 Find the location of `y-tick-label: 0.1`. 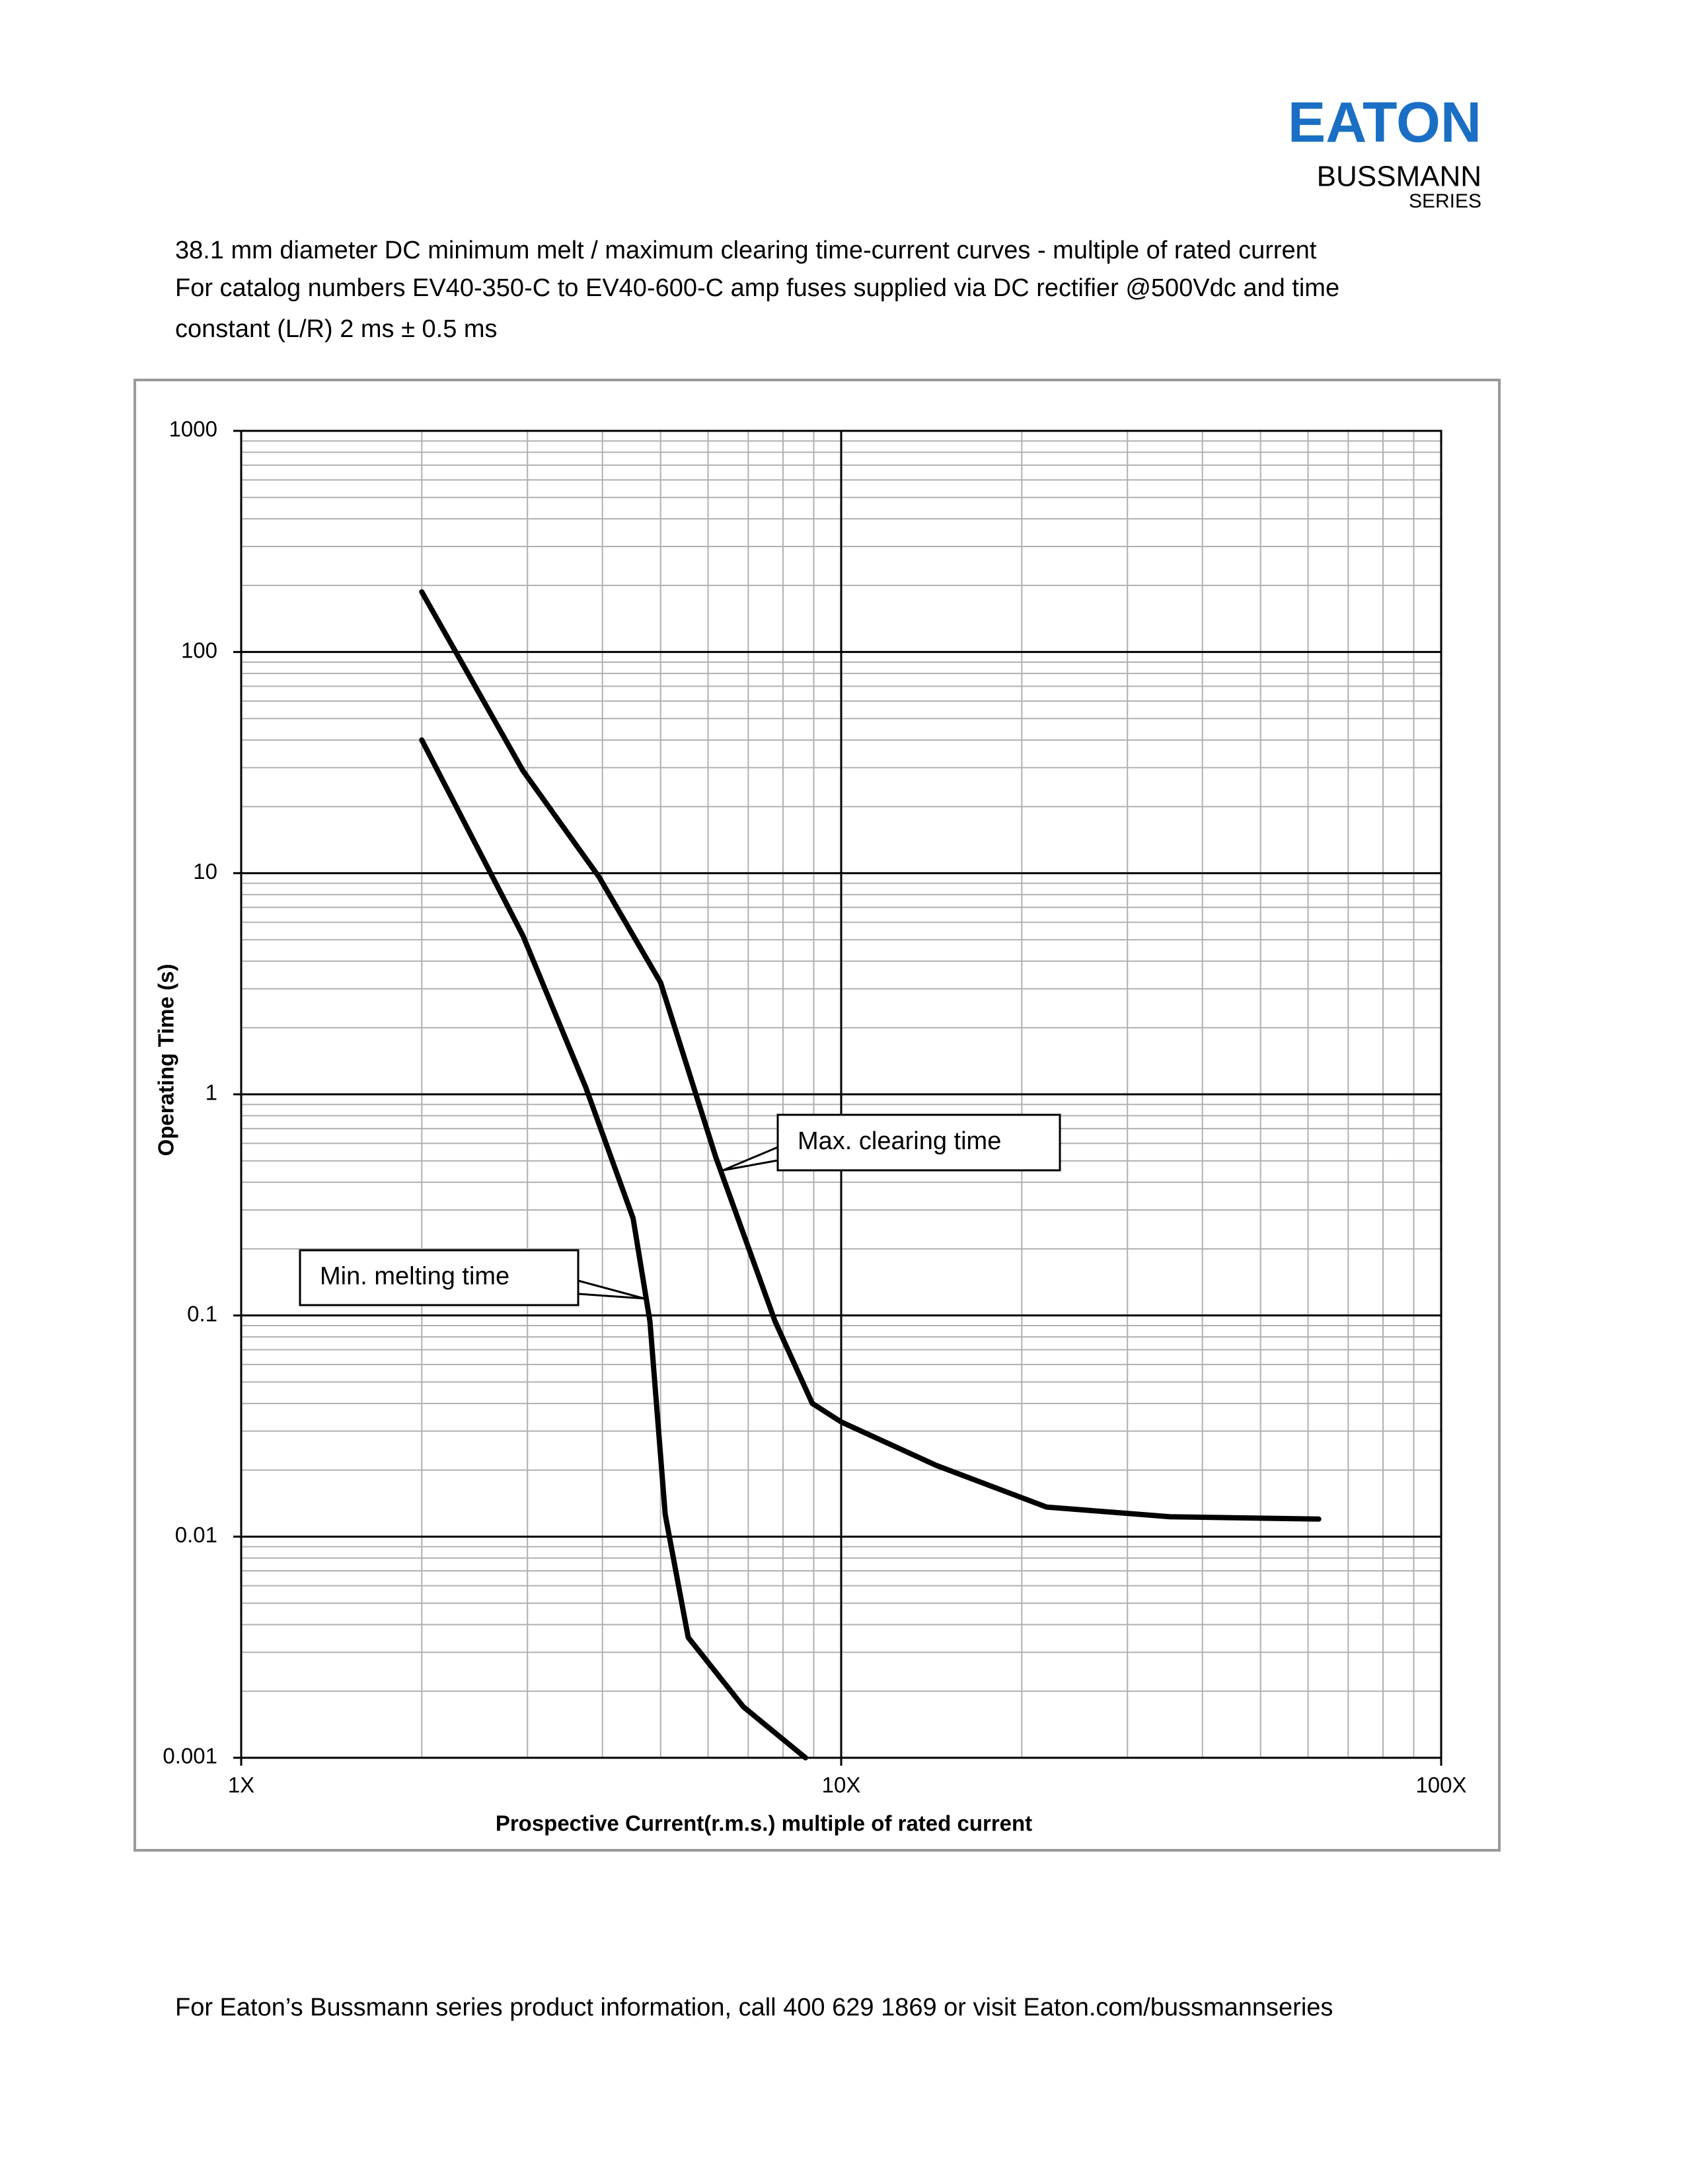

y-tick-label: 0.1 is located at coordinates (202, 1313).